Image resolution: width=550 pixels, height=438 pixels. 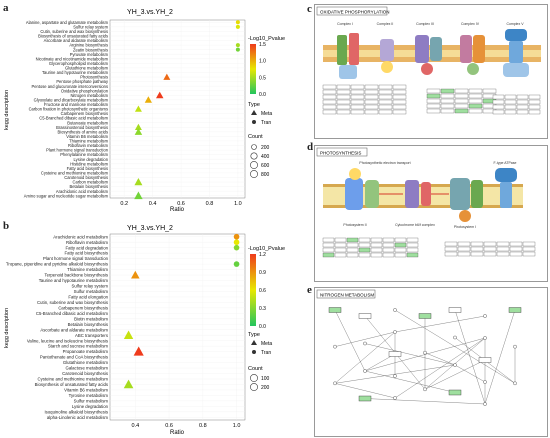 What do you see at coordinates (429, 247) in the screenshot?
I see `gene-tables-d` at bounding box center [429, 247].